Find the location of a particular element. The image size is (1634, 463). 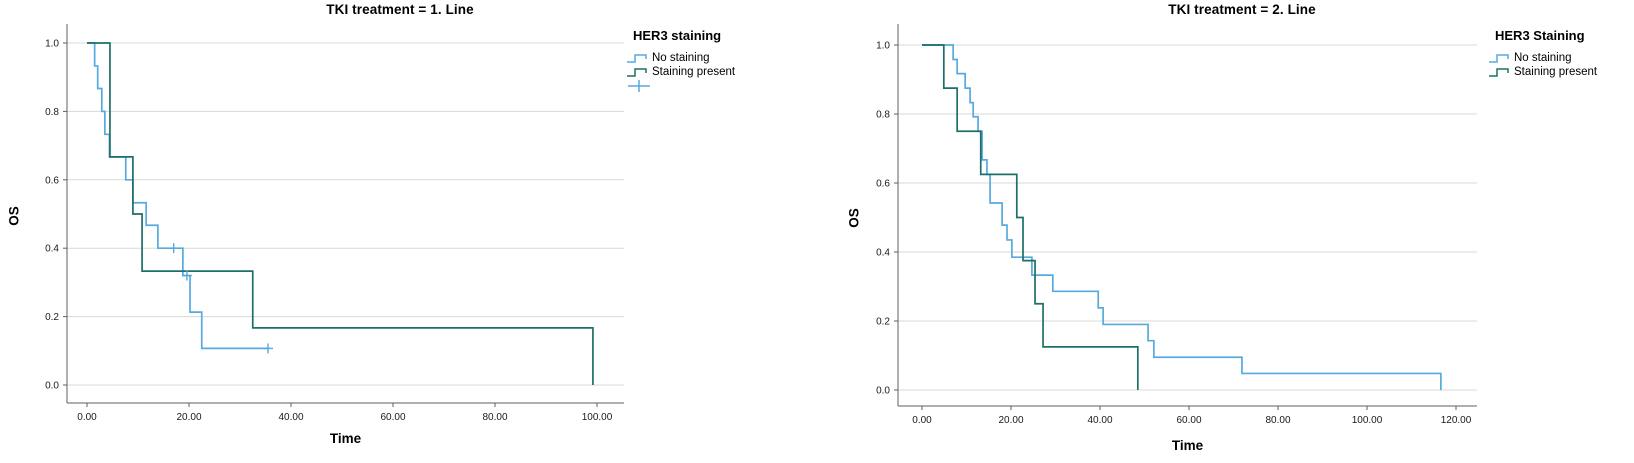

legend-title: HER3 Staining is located at coordinates (1540, 35).